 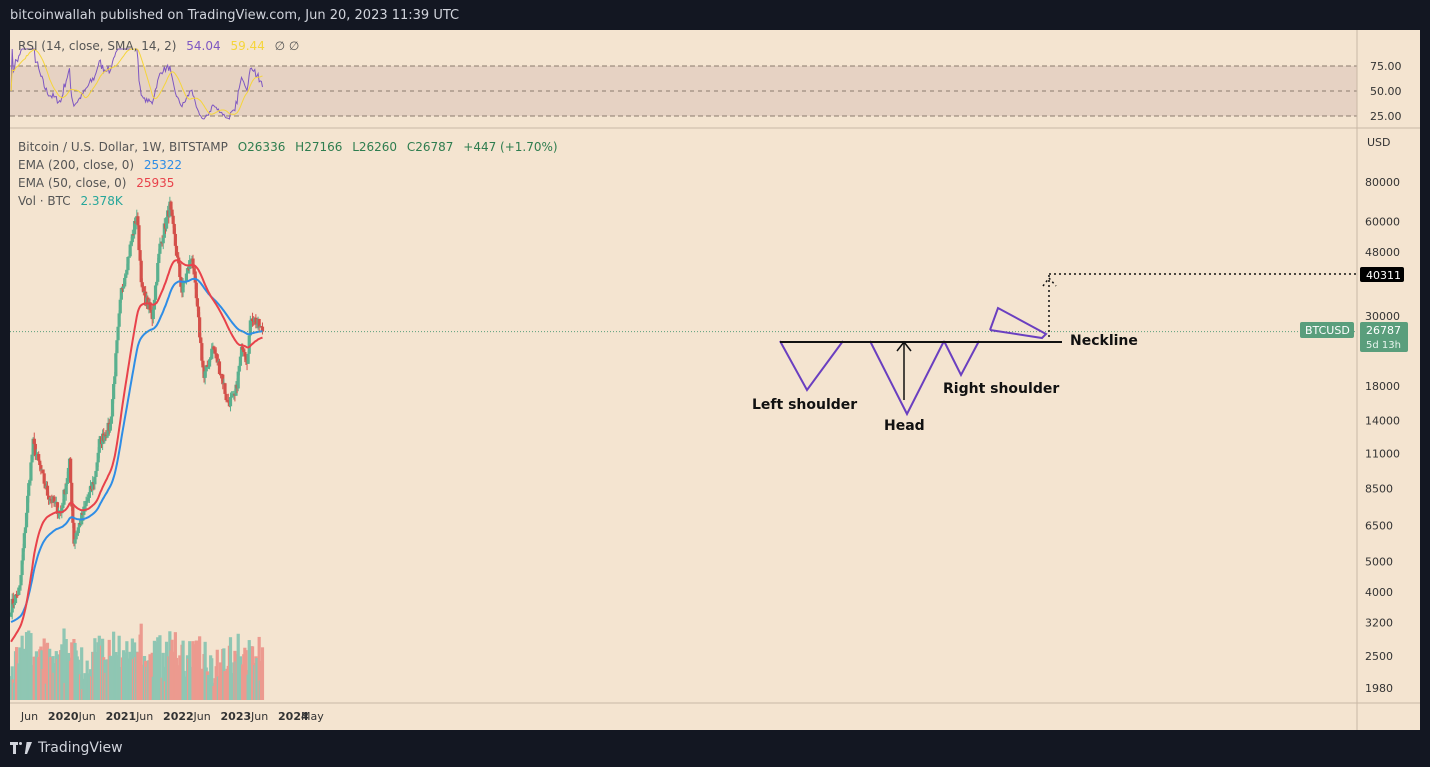 What do you see at coordinates (80, 748) in the screenshot?
I see `tradingview-brand: TradingView` at bounding box center [80, 748].